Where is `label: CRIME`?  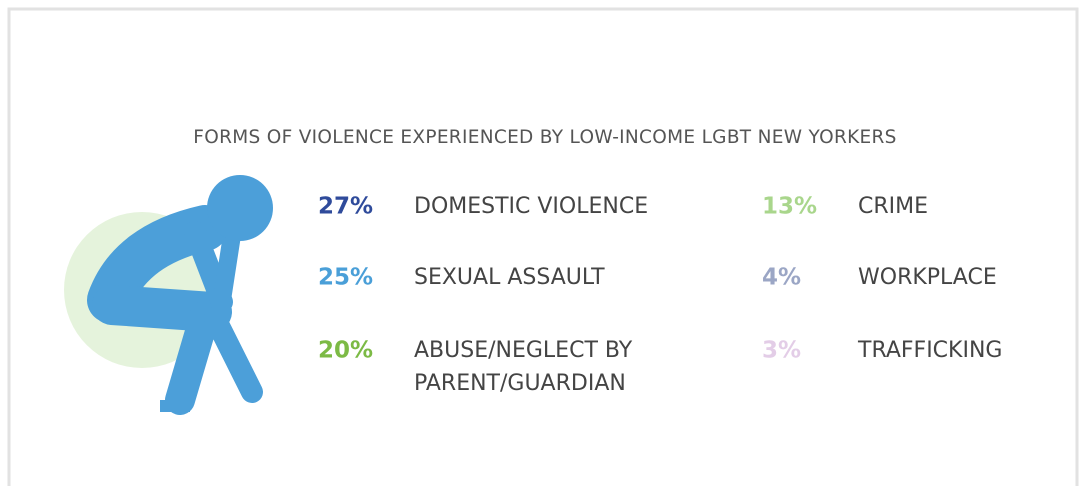
label: CRIME is located at coordinates (893, 206).